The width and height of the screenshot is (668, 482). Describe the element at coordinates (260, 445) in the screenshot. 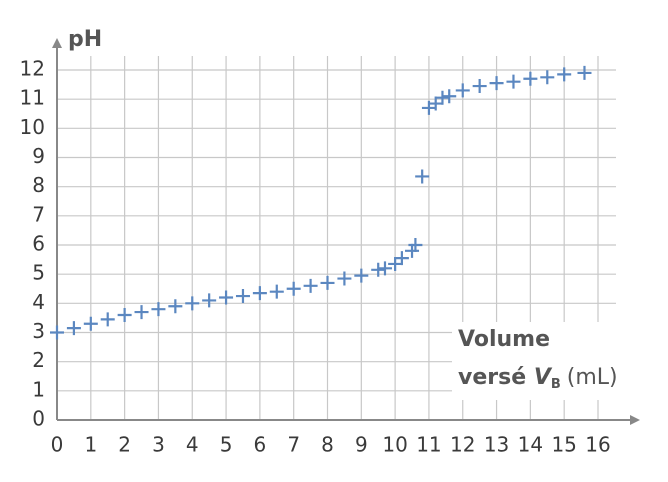

I see `x-tick-label: 6` at that location.